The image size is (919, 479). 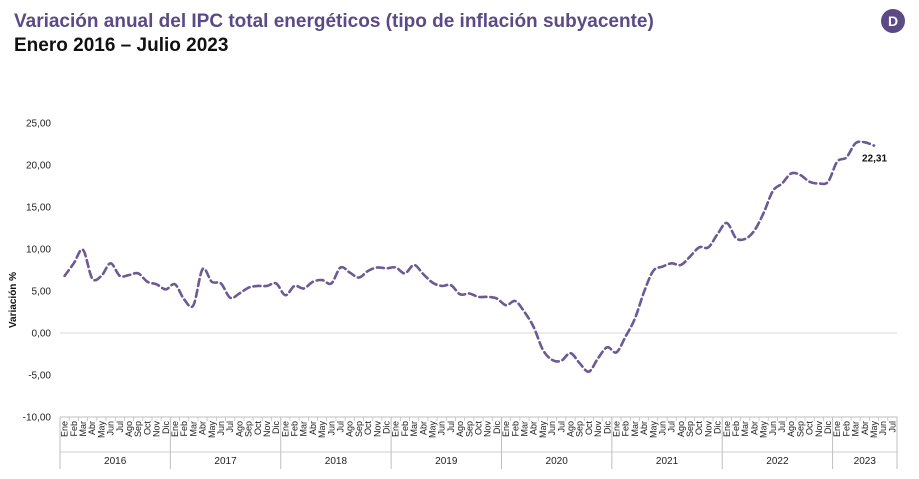 I want to click on y-axis-ticks: -10,00 -5,00 0,00 5,00 10,00 15,00 20,00 25,00, so click(x=37, y=271).